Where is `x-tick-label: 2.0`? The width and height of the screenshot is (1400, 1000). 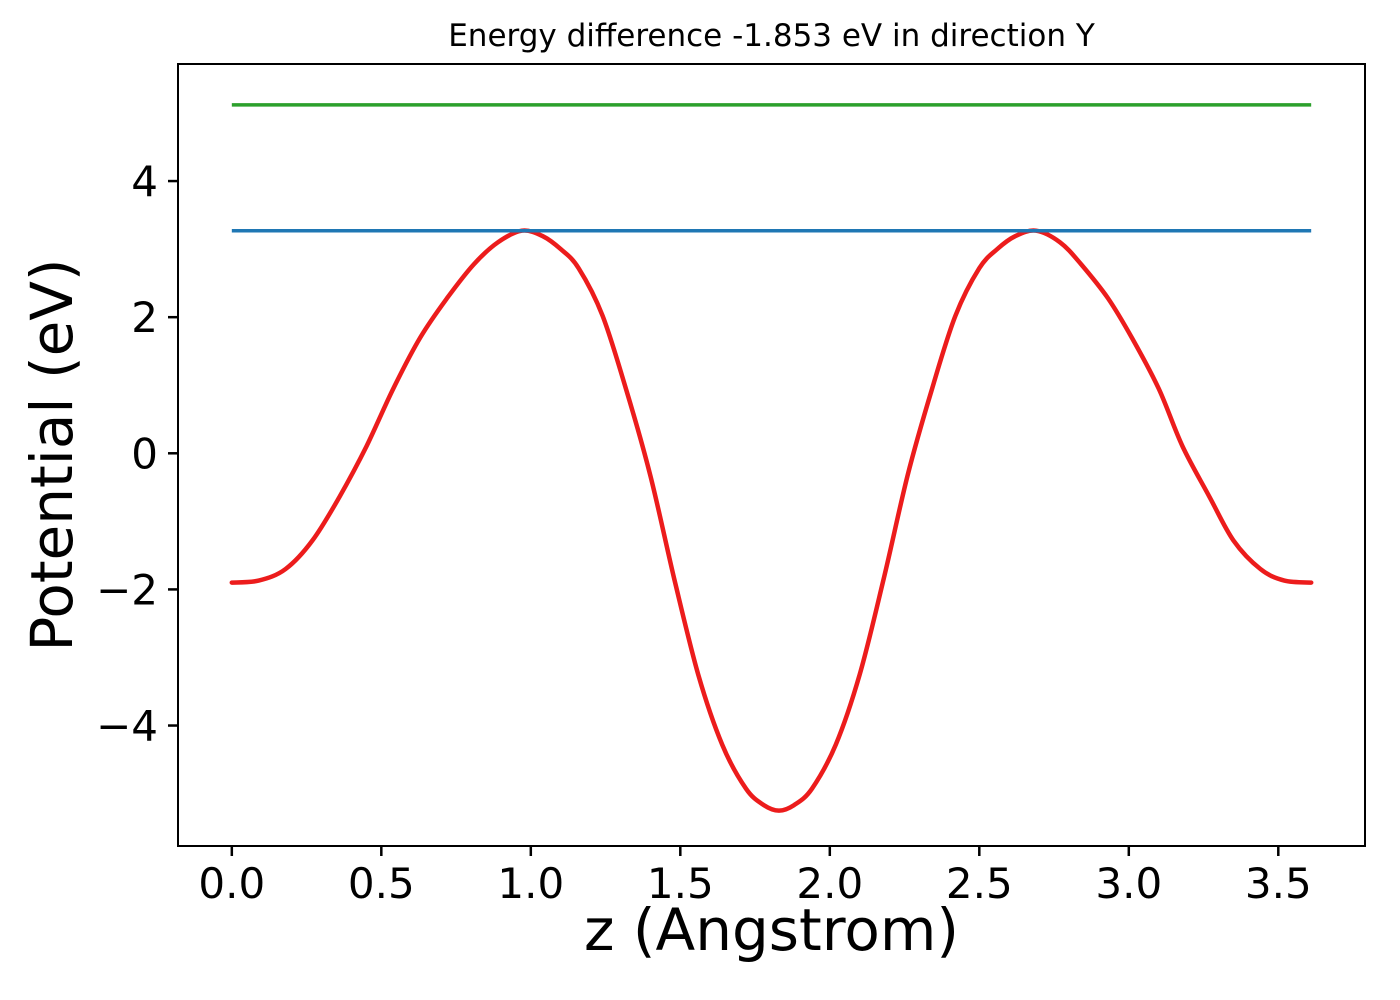
x-tick-label: 2.0 is located at coordinates (829, 883).